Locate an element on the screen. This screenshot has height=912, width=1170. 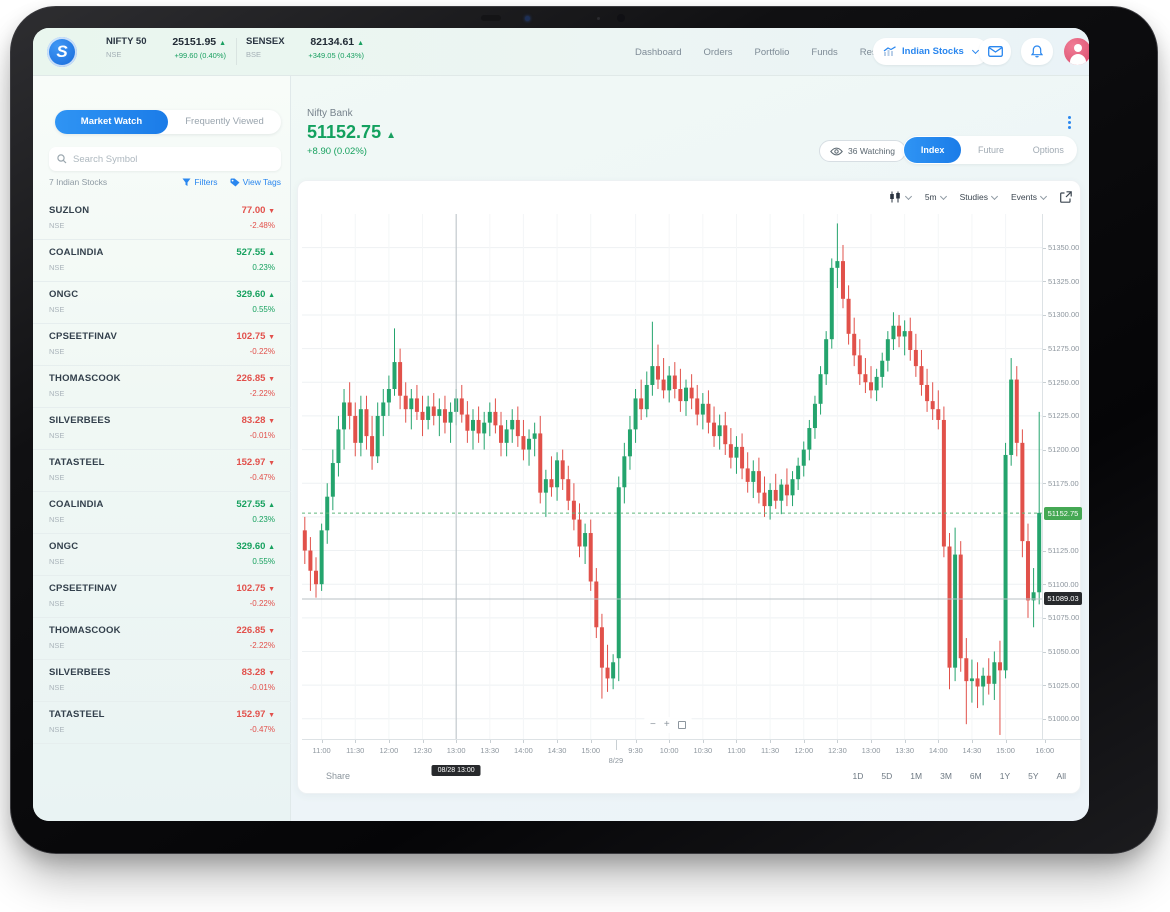
range-3m: 3M is located at coordinates (946, 776).